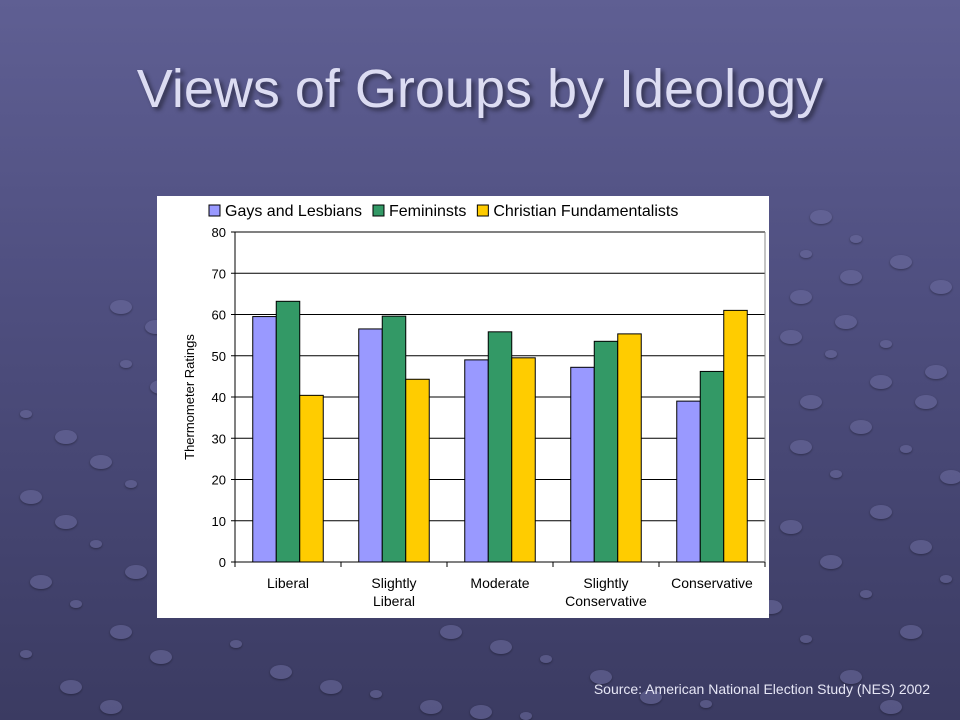 This screenshot has height=720, width=960. Describe the element at coordinates (219, 480) in the screenshot. I see `y-tick-label: 20` at that location.